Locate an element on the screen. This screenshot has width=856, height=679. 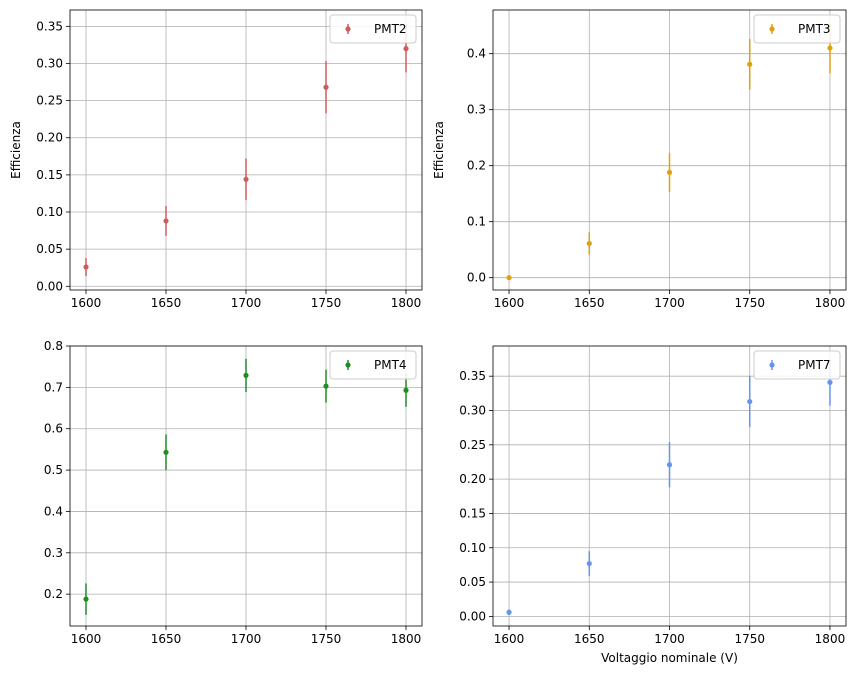
legend: PMT3 is located at coordinates (797, 29).